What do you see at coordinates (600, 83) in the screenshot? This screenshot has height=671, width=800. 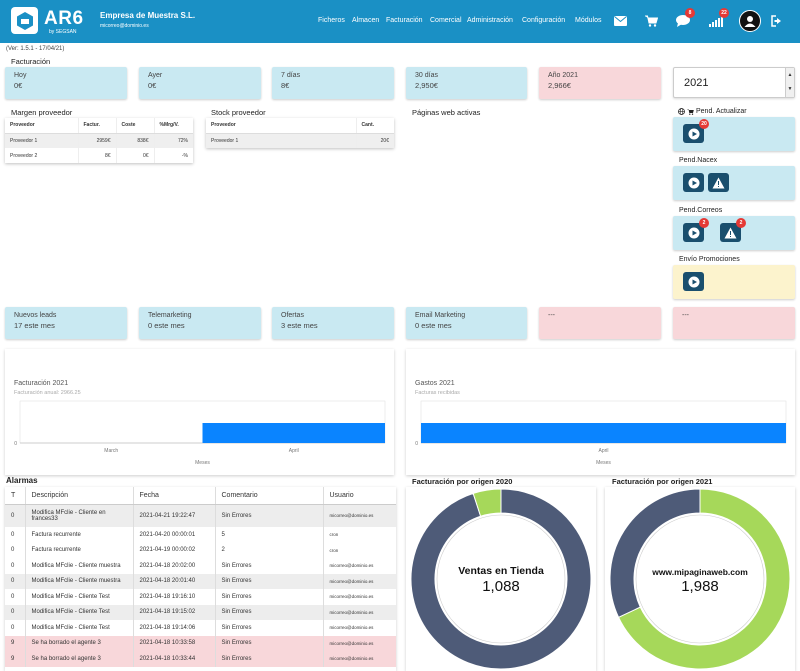 I see `kpi-card-ano: Año 2021 2,966€` at bounding box center [600, 83].